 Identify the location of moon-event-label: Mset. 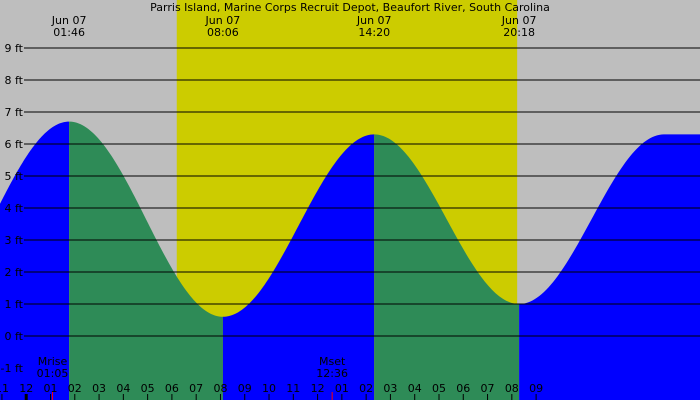
(332, 361).